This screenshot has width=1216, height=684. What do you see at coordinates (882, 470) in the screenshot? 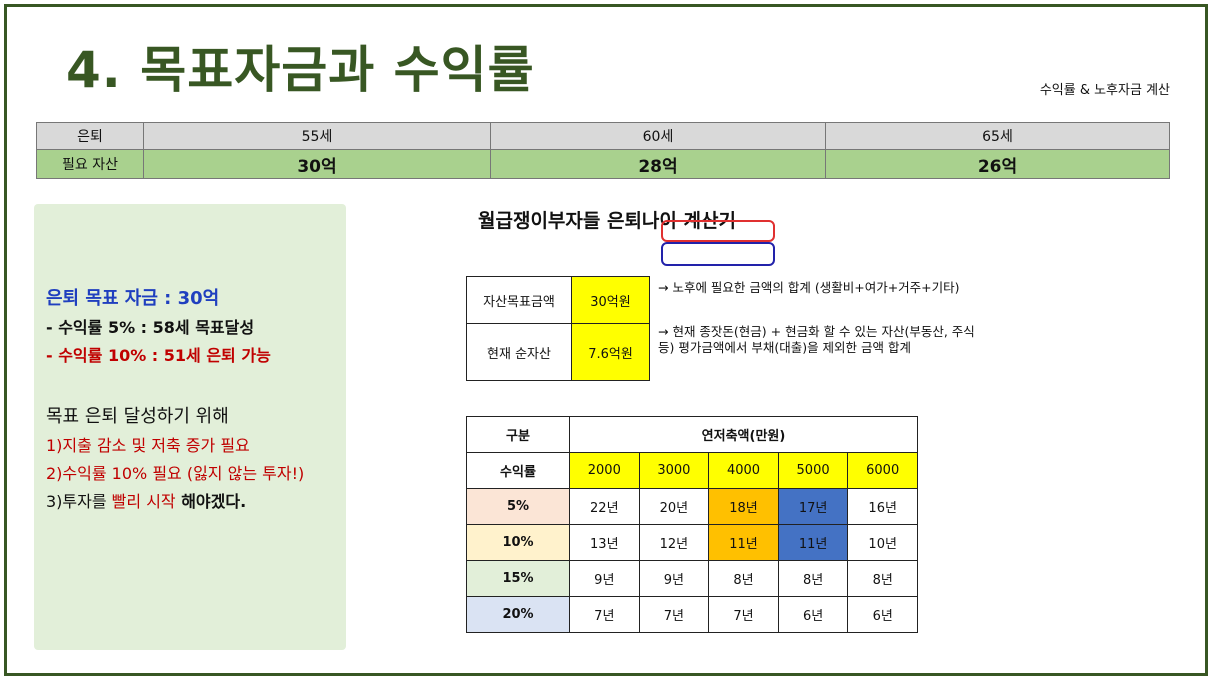
I see `amount-header-6000: 6000` at bounding box center [882, 470].